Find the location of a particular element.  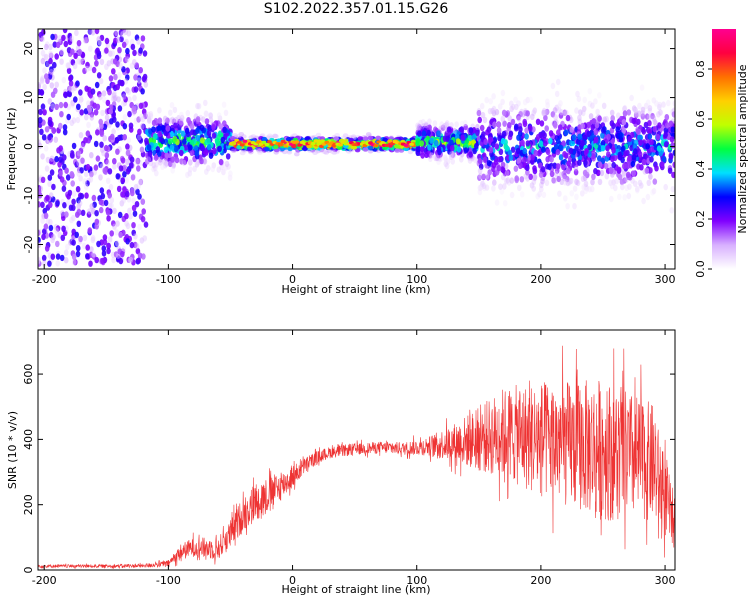

snr-x-tick-label: 300 is located at coordinates (665, 580).